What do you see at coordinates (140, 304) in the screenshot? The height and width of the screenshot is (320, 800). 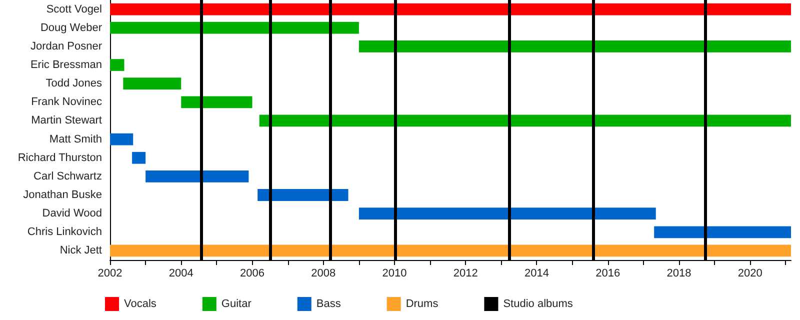 I see `legend-label: Vocals` at bounding box center [140, 304].